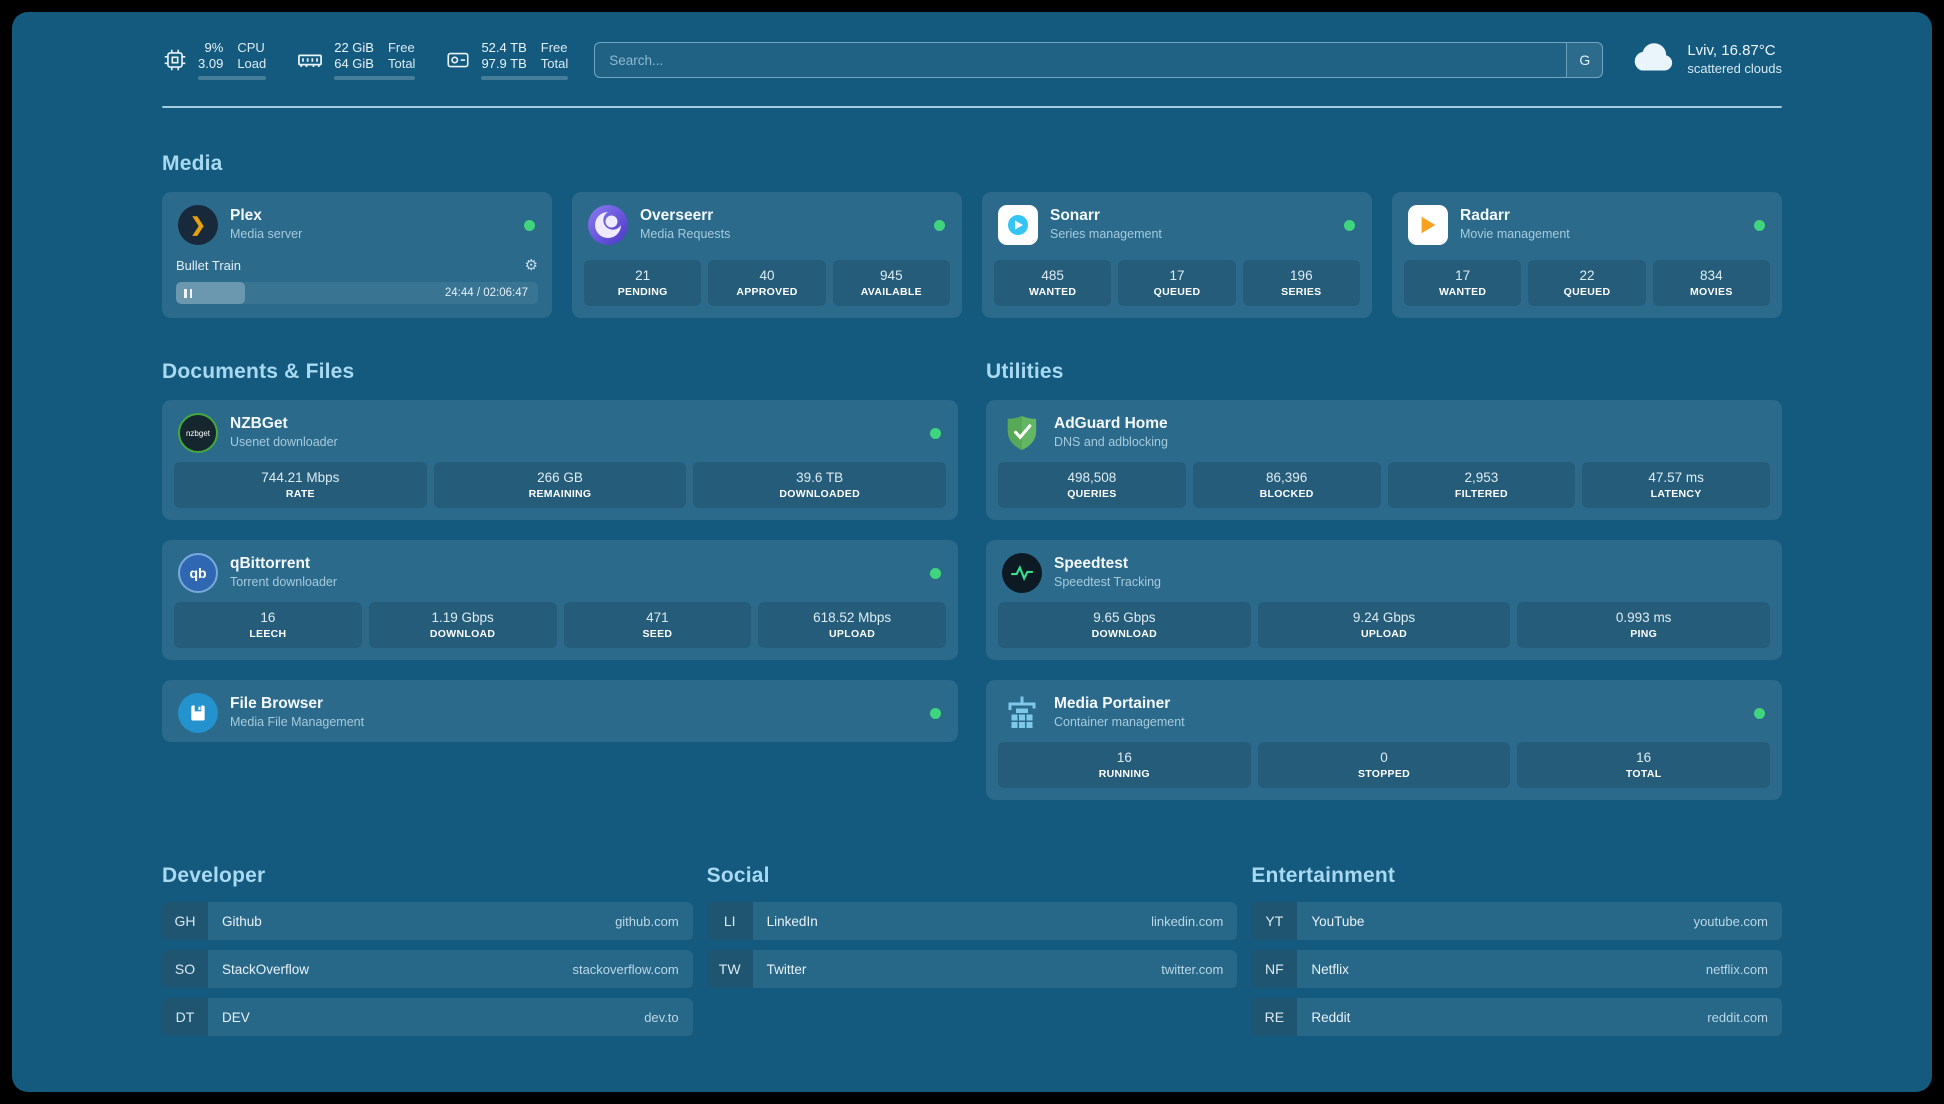  What do you see at coordinates (1338, 921) in the screenshot?
I see `bookmark-name: YouTube` at bounding box center [1338, 921].